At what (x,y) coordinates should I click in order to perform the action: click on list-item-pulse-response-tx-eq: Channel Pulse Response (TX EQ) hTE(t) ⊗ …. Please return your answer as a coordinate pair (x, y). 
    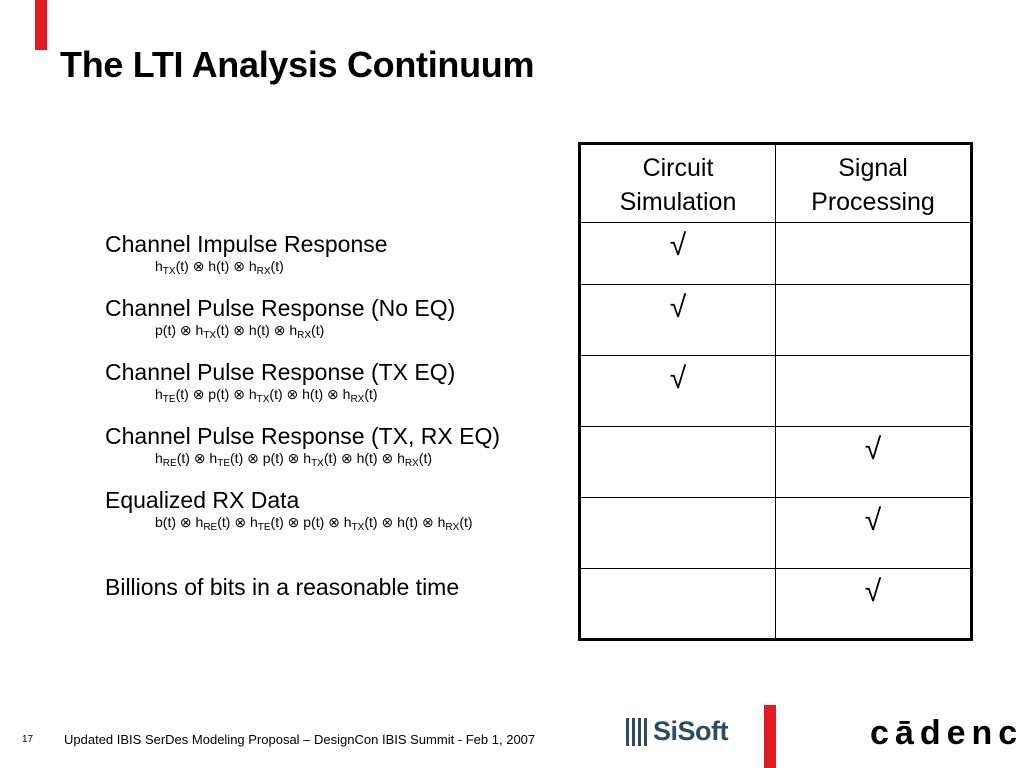
    Looking at the image, I should click on (280, 381).